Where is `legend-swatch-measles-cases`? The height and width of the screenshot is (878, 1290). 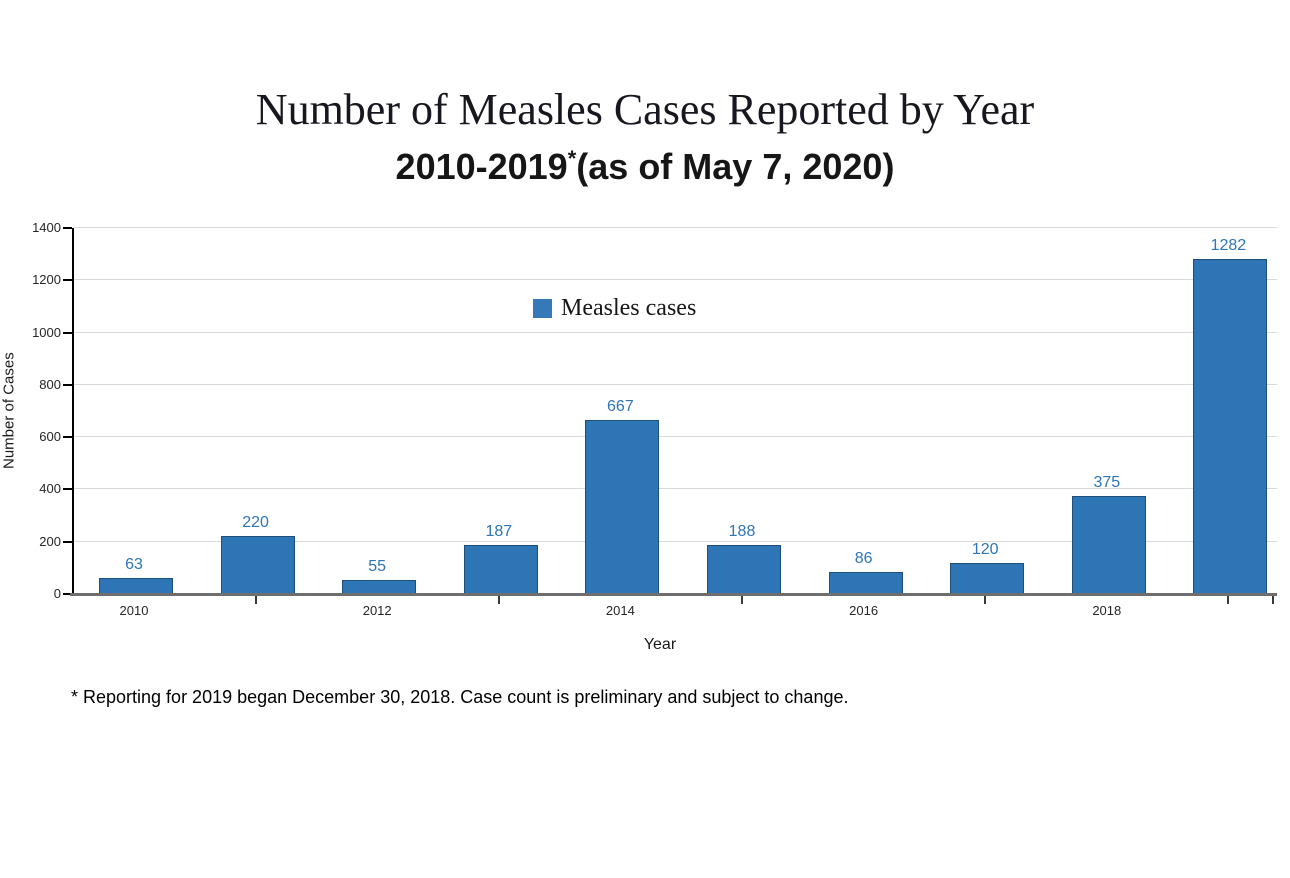
legend-swatch-measles-cases is located at coordinates (542, 308).